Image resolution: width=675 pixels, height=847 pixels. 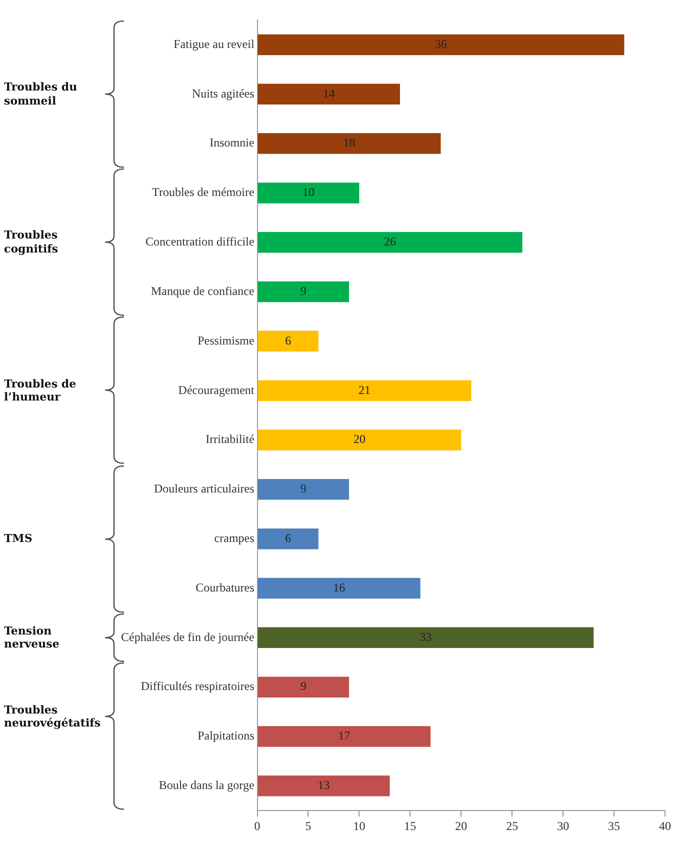 I want to click on y-tick-label: Insomnie, so click(x=232, y=143).